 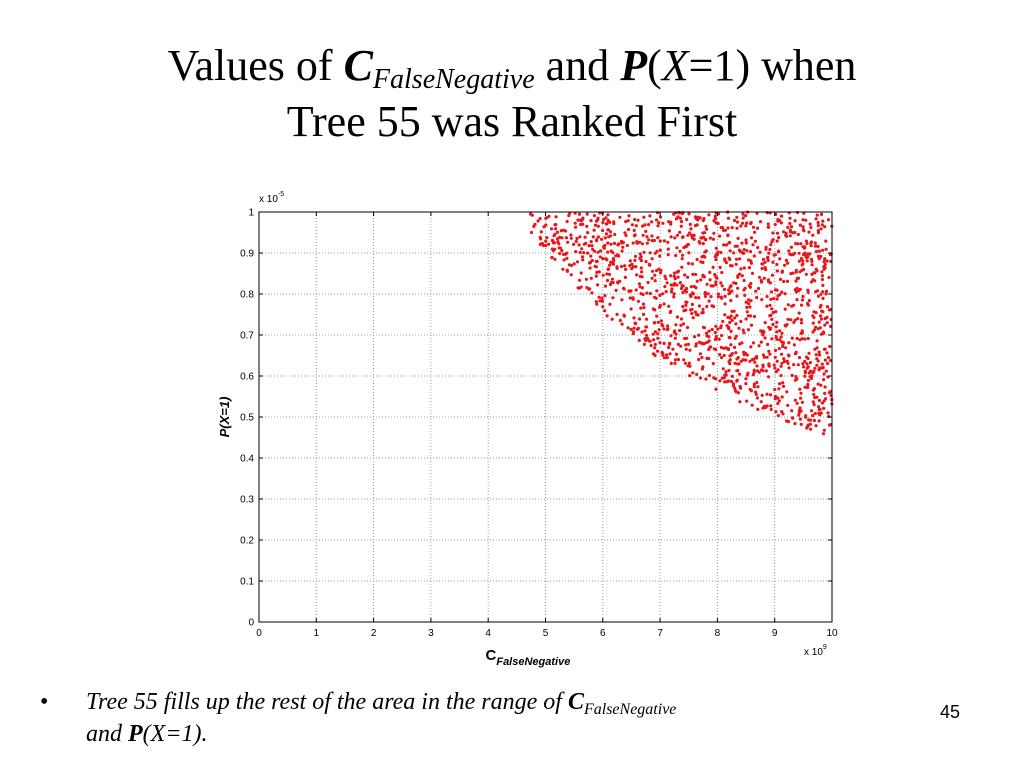 What do you see at coordinates (247, 336) in the screenshot?
I see `y-tick-label: 0.7` at bounding box center [247, 336].